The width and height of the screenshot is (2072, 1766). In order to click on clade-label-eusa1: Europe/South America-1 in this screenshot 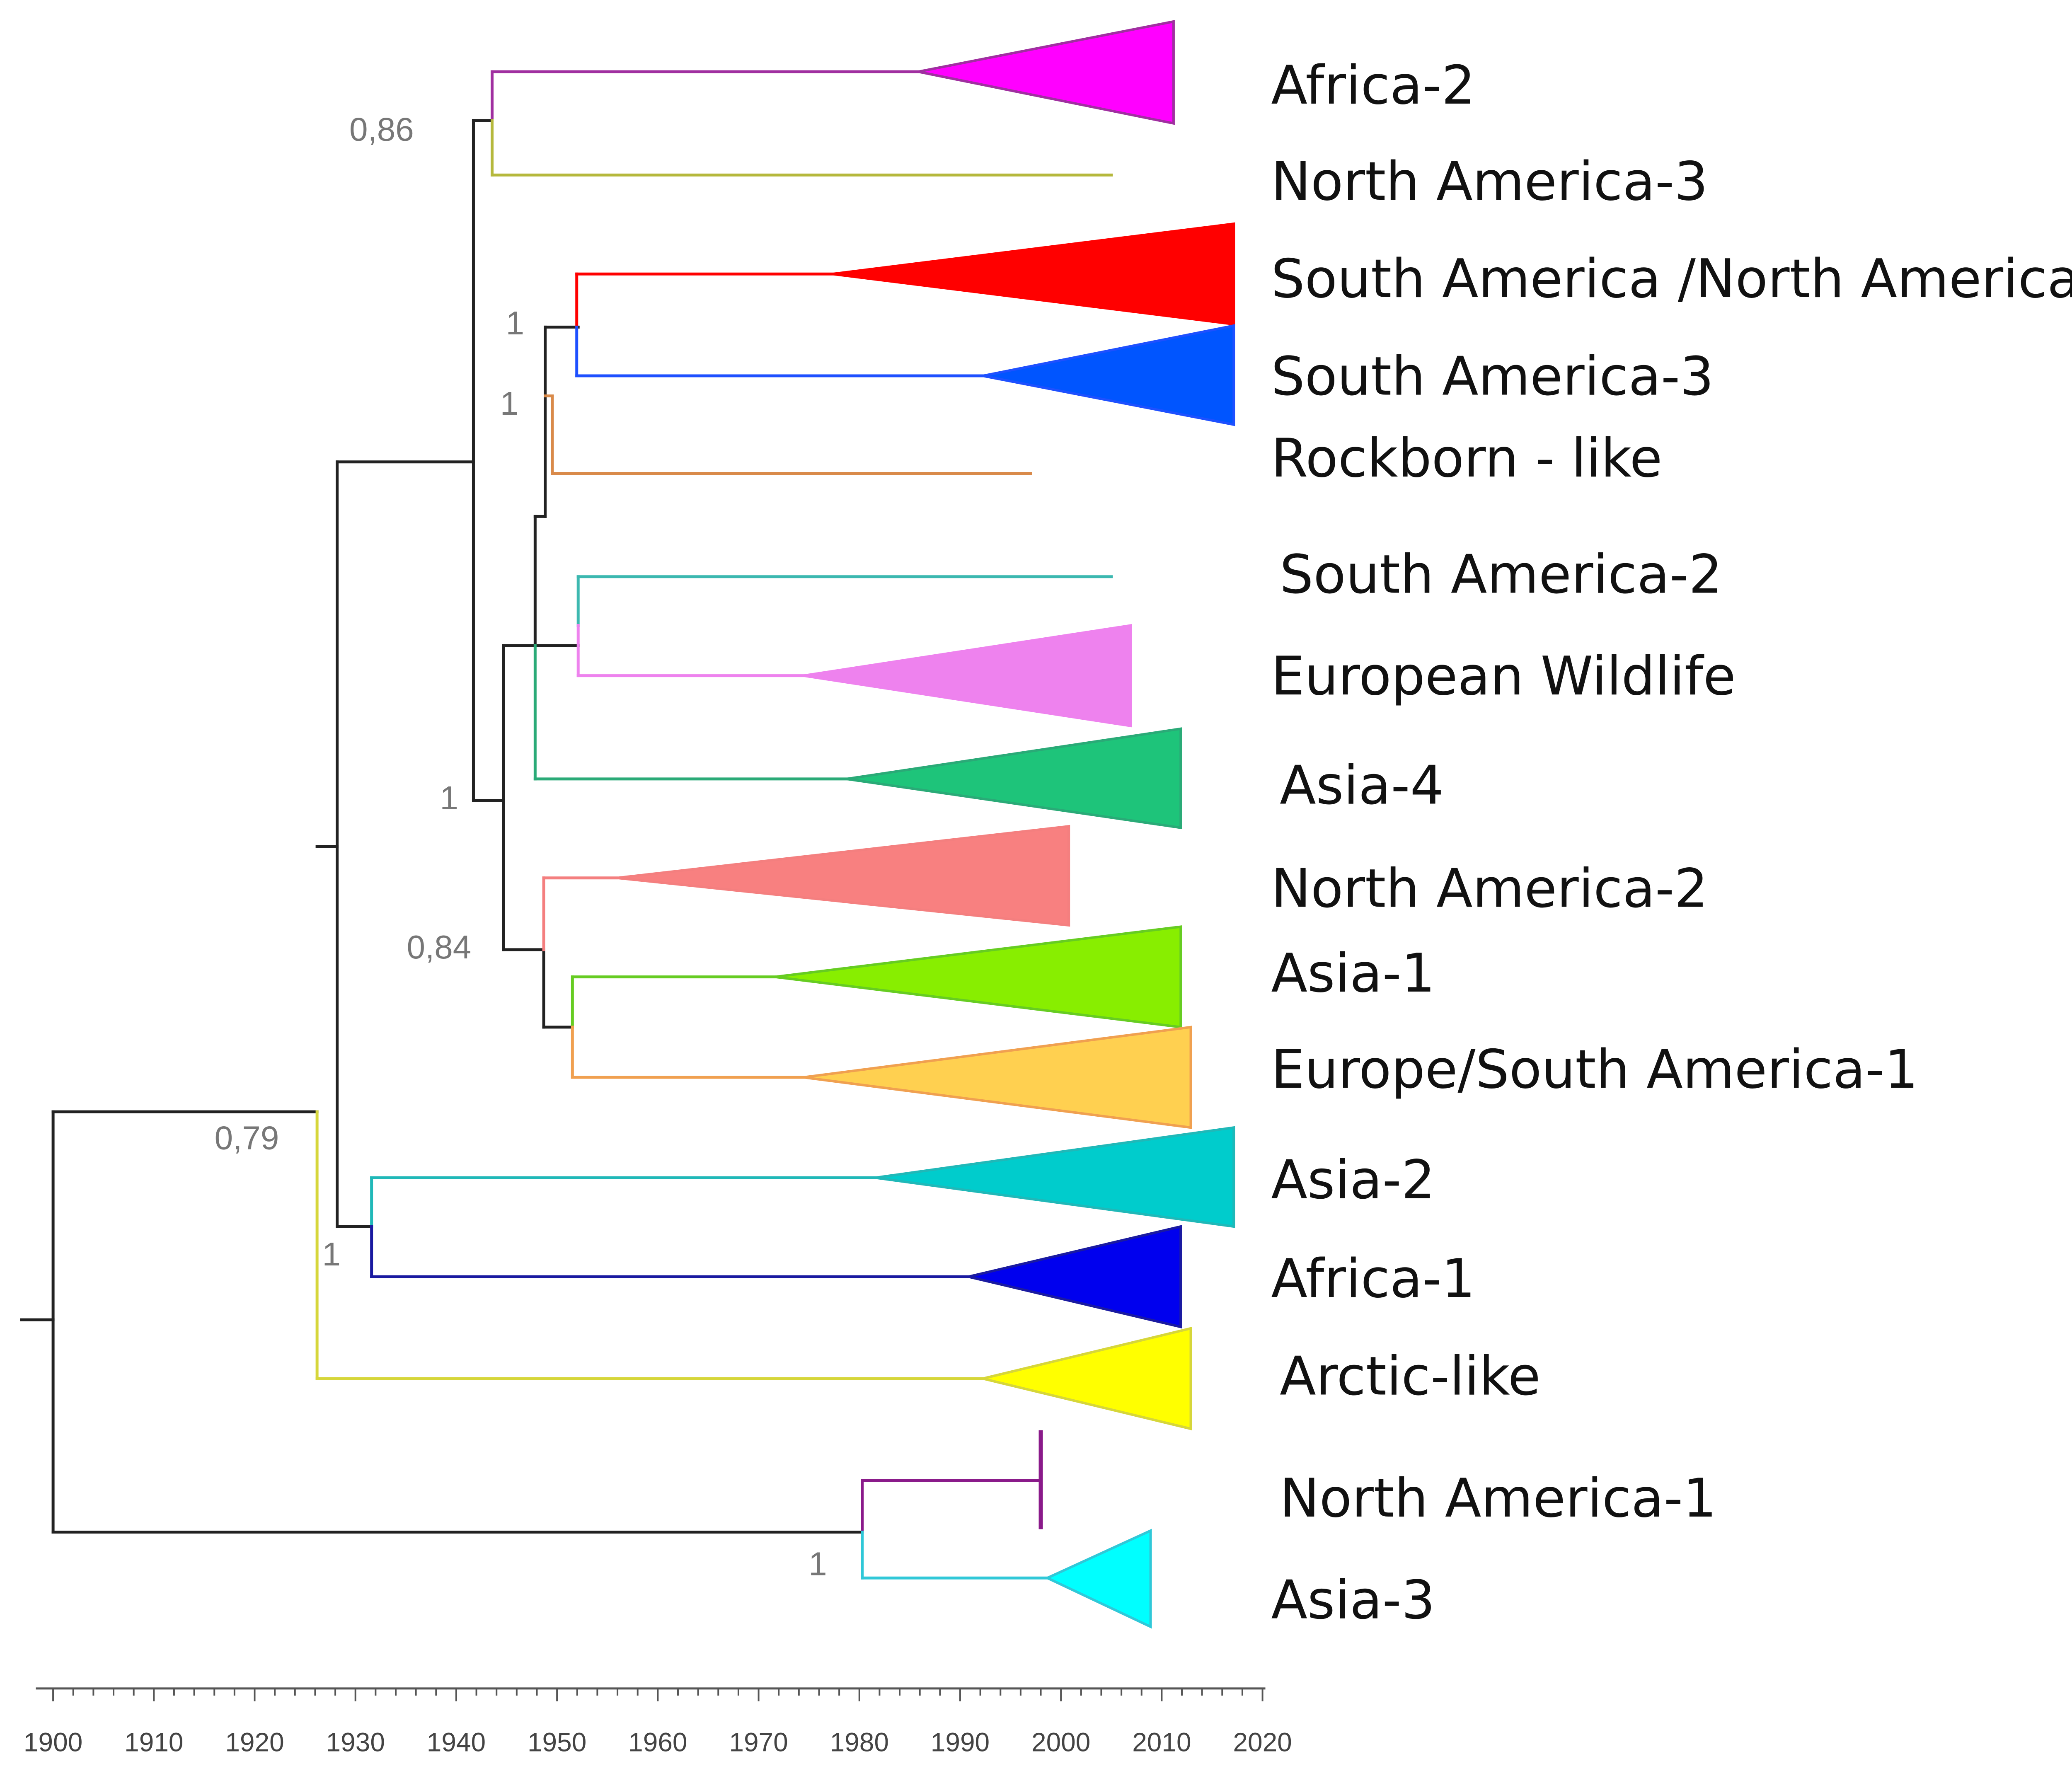, I will do `click(1594, 1070)`.